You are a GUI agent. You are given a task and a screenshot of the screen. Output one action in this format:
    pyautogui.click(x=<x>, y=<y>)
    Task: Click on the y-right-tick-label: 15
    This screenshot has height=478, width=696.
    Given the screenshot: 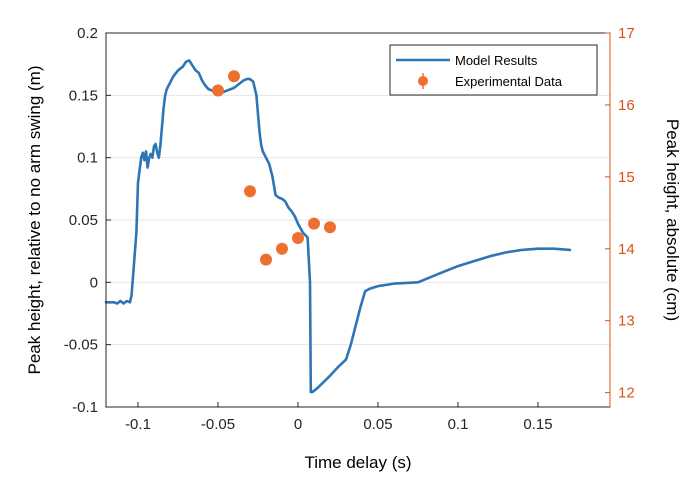 What is the action you would take?
    pyautogui.click(x=626, y=177)
    